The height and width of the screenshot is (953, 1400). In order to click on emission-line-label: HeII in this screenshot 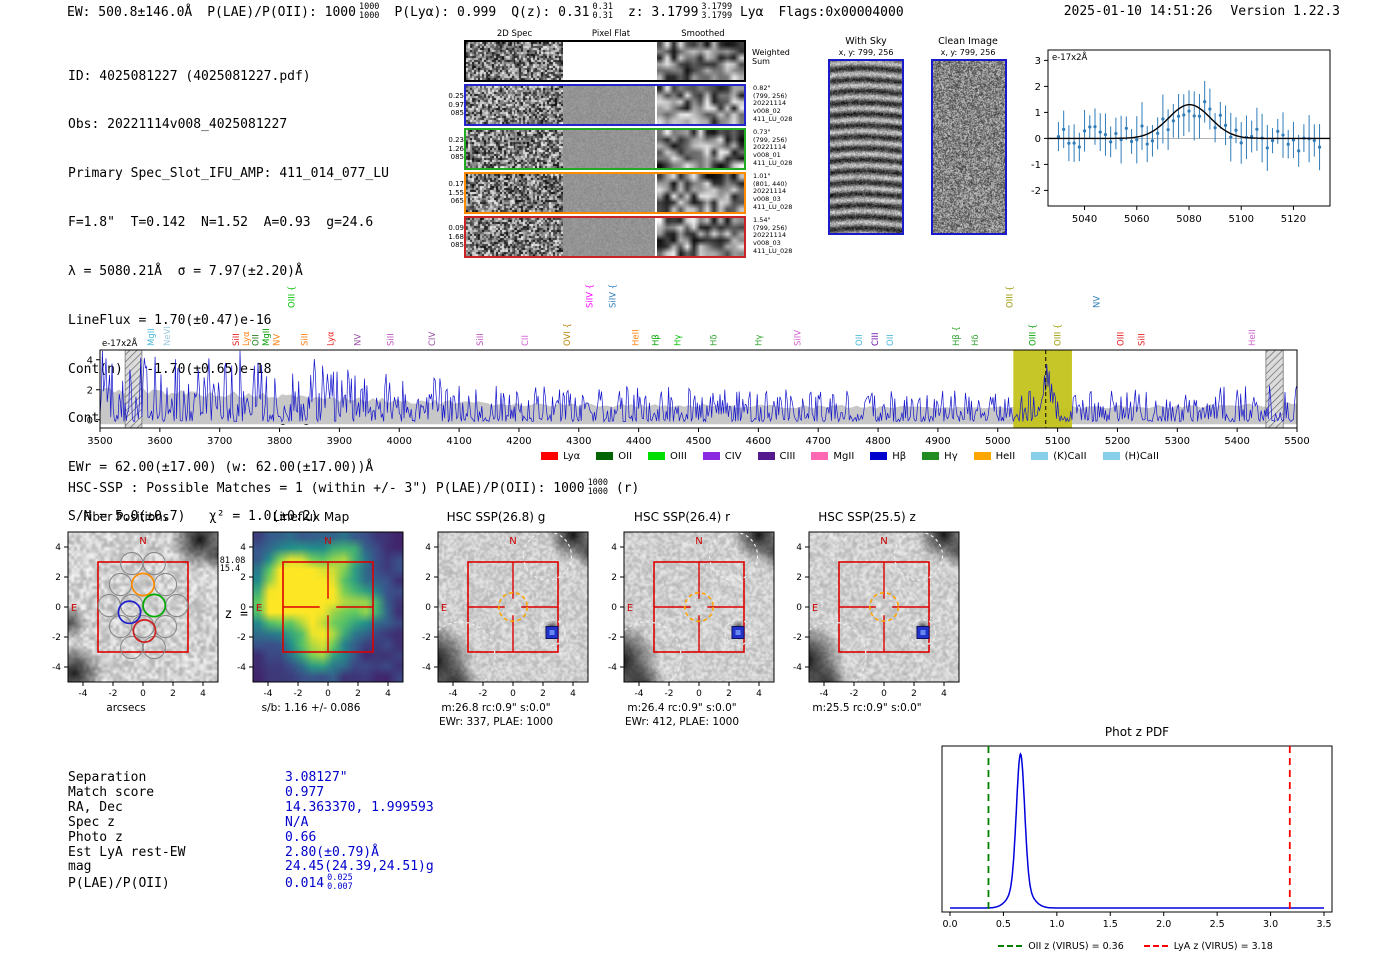, I will do `click(1253, 337)`.